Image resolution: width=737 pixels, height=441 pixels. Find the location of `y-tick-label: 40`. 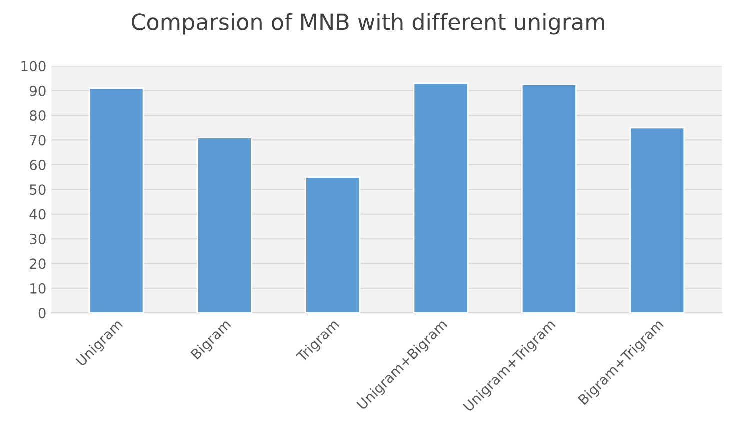

y-tick-label: 40 is located at coordinates (38, 214).